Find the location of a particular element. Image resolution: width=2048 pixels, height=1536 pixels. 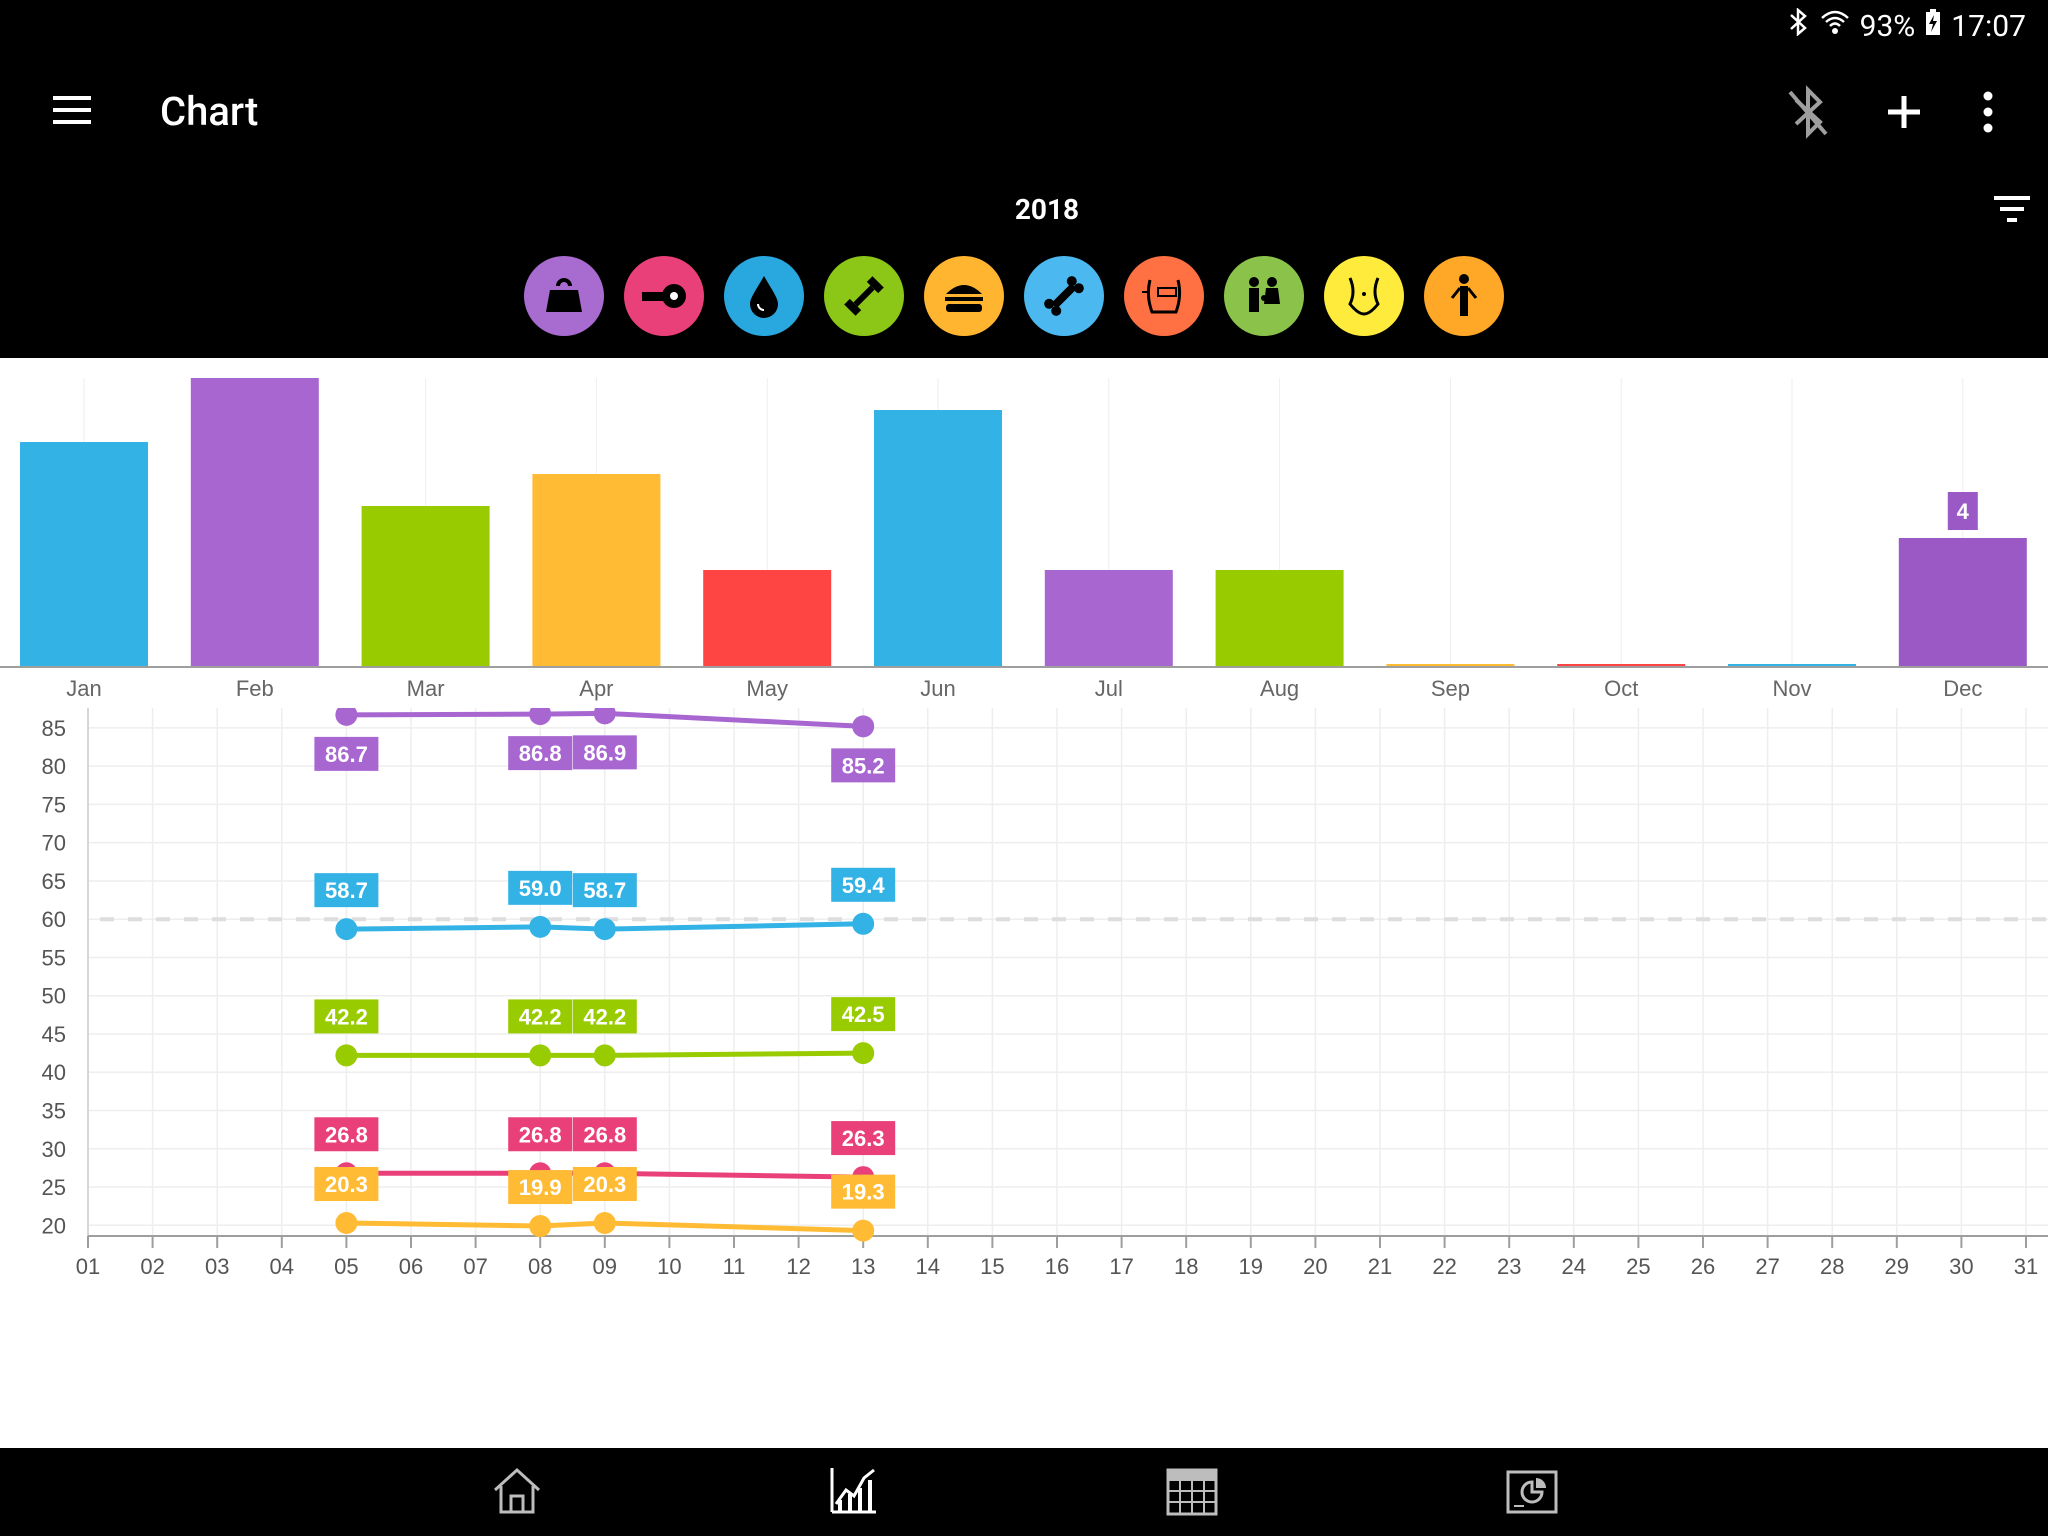

series-line-1: 58.7 59.0 58.7 59.4 is located at coordinates (605, 904).